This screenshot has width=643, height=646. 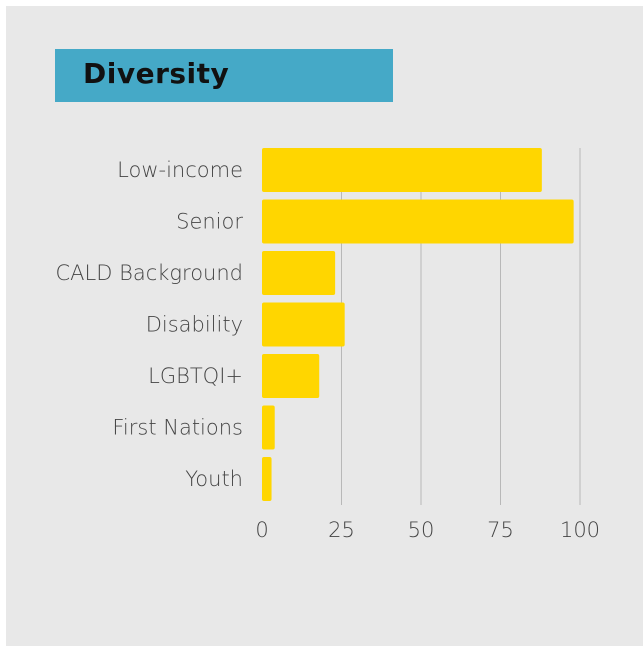 I want to click on title-banner: Diversity, so click(x=224, y=75).